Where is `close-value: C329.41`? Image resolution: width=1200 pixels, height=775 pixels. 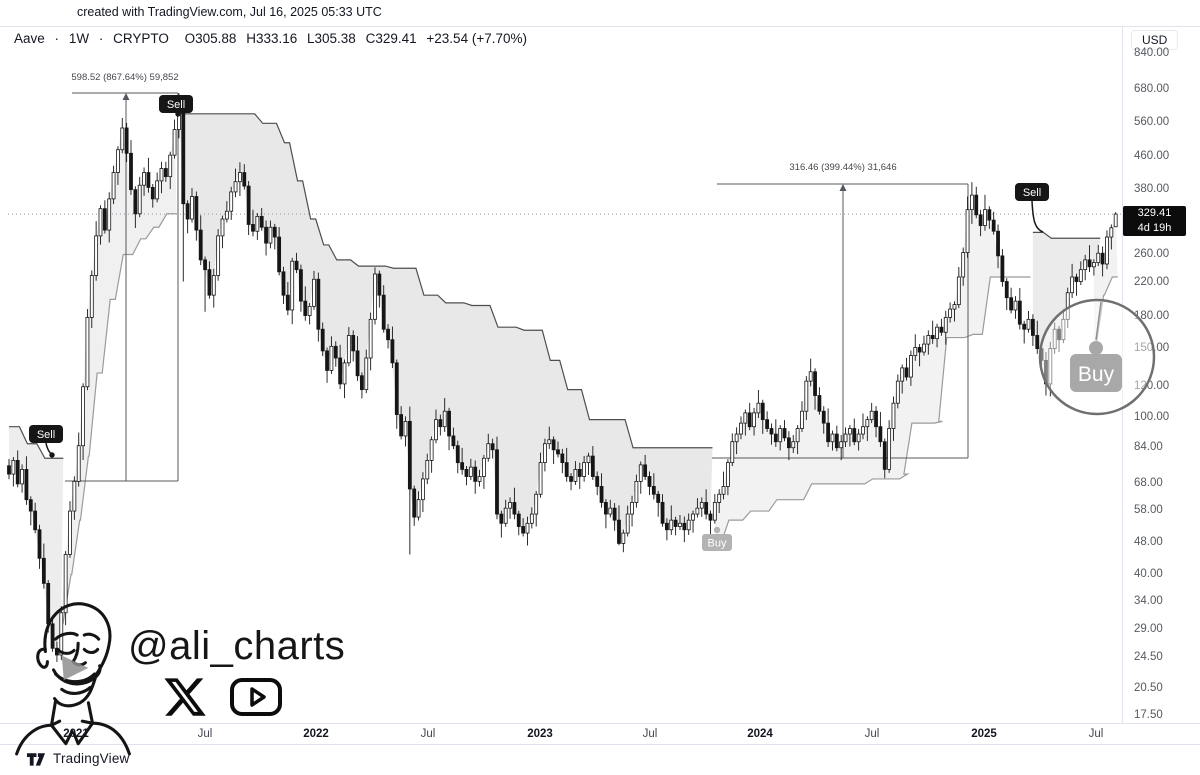
close-value: C329.41 is located at coordinates (391, 38).